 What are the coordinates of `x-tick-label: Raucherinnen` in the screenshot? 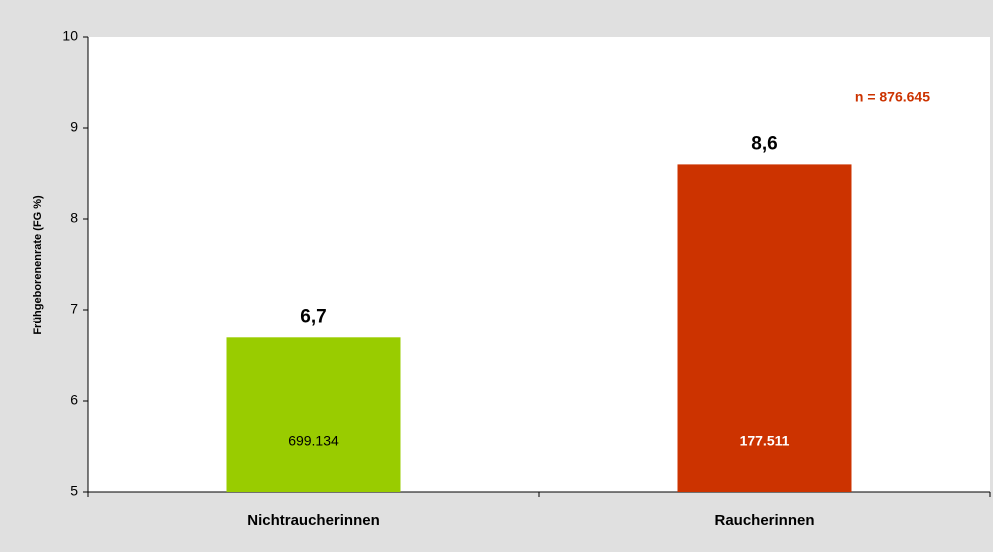 It's located at (764, 520).